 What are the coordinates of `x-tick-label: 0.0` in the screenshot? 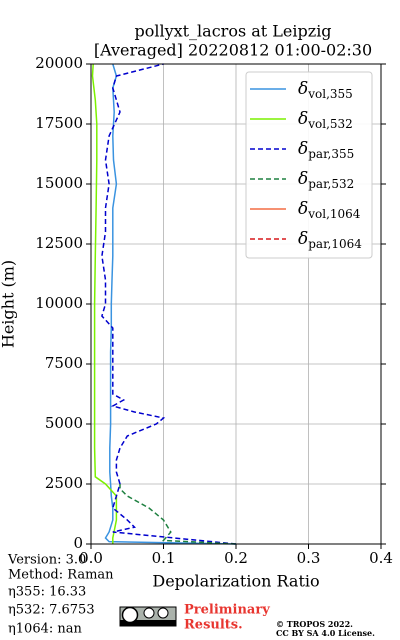 It's located at (91, 558).